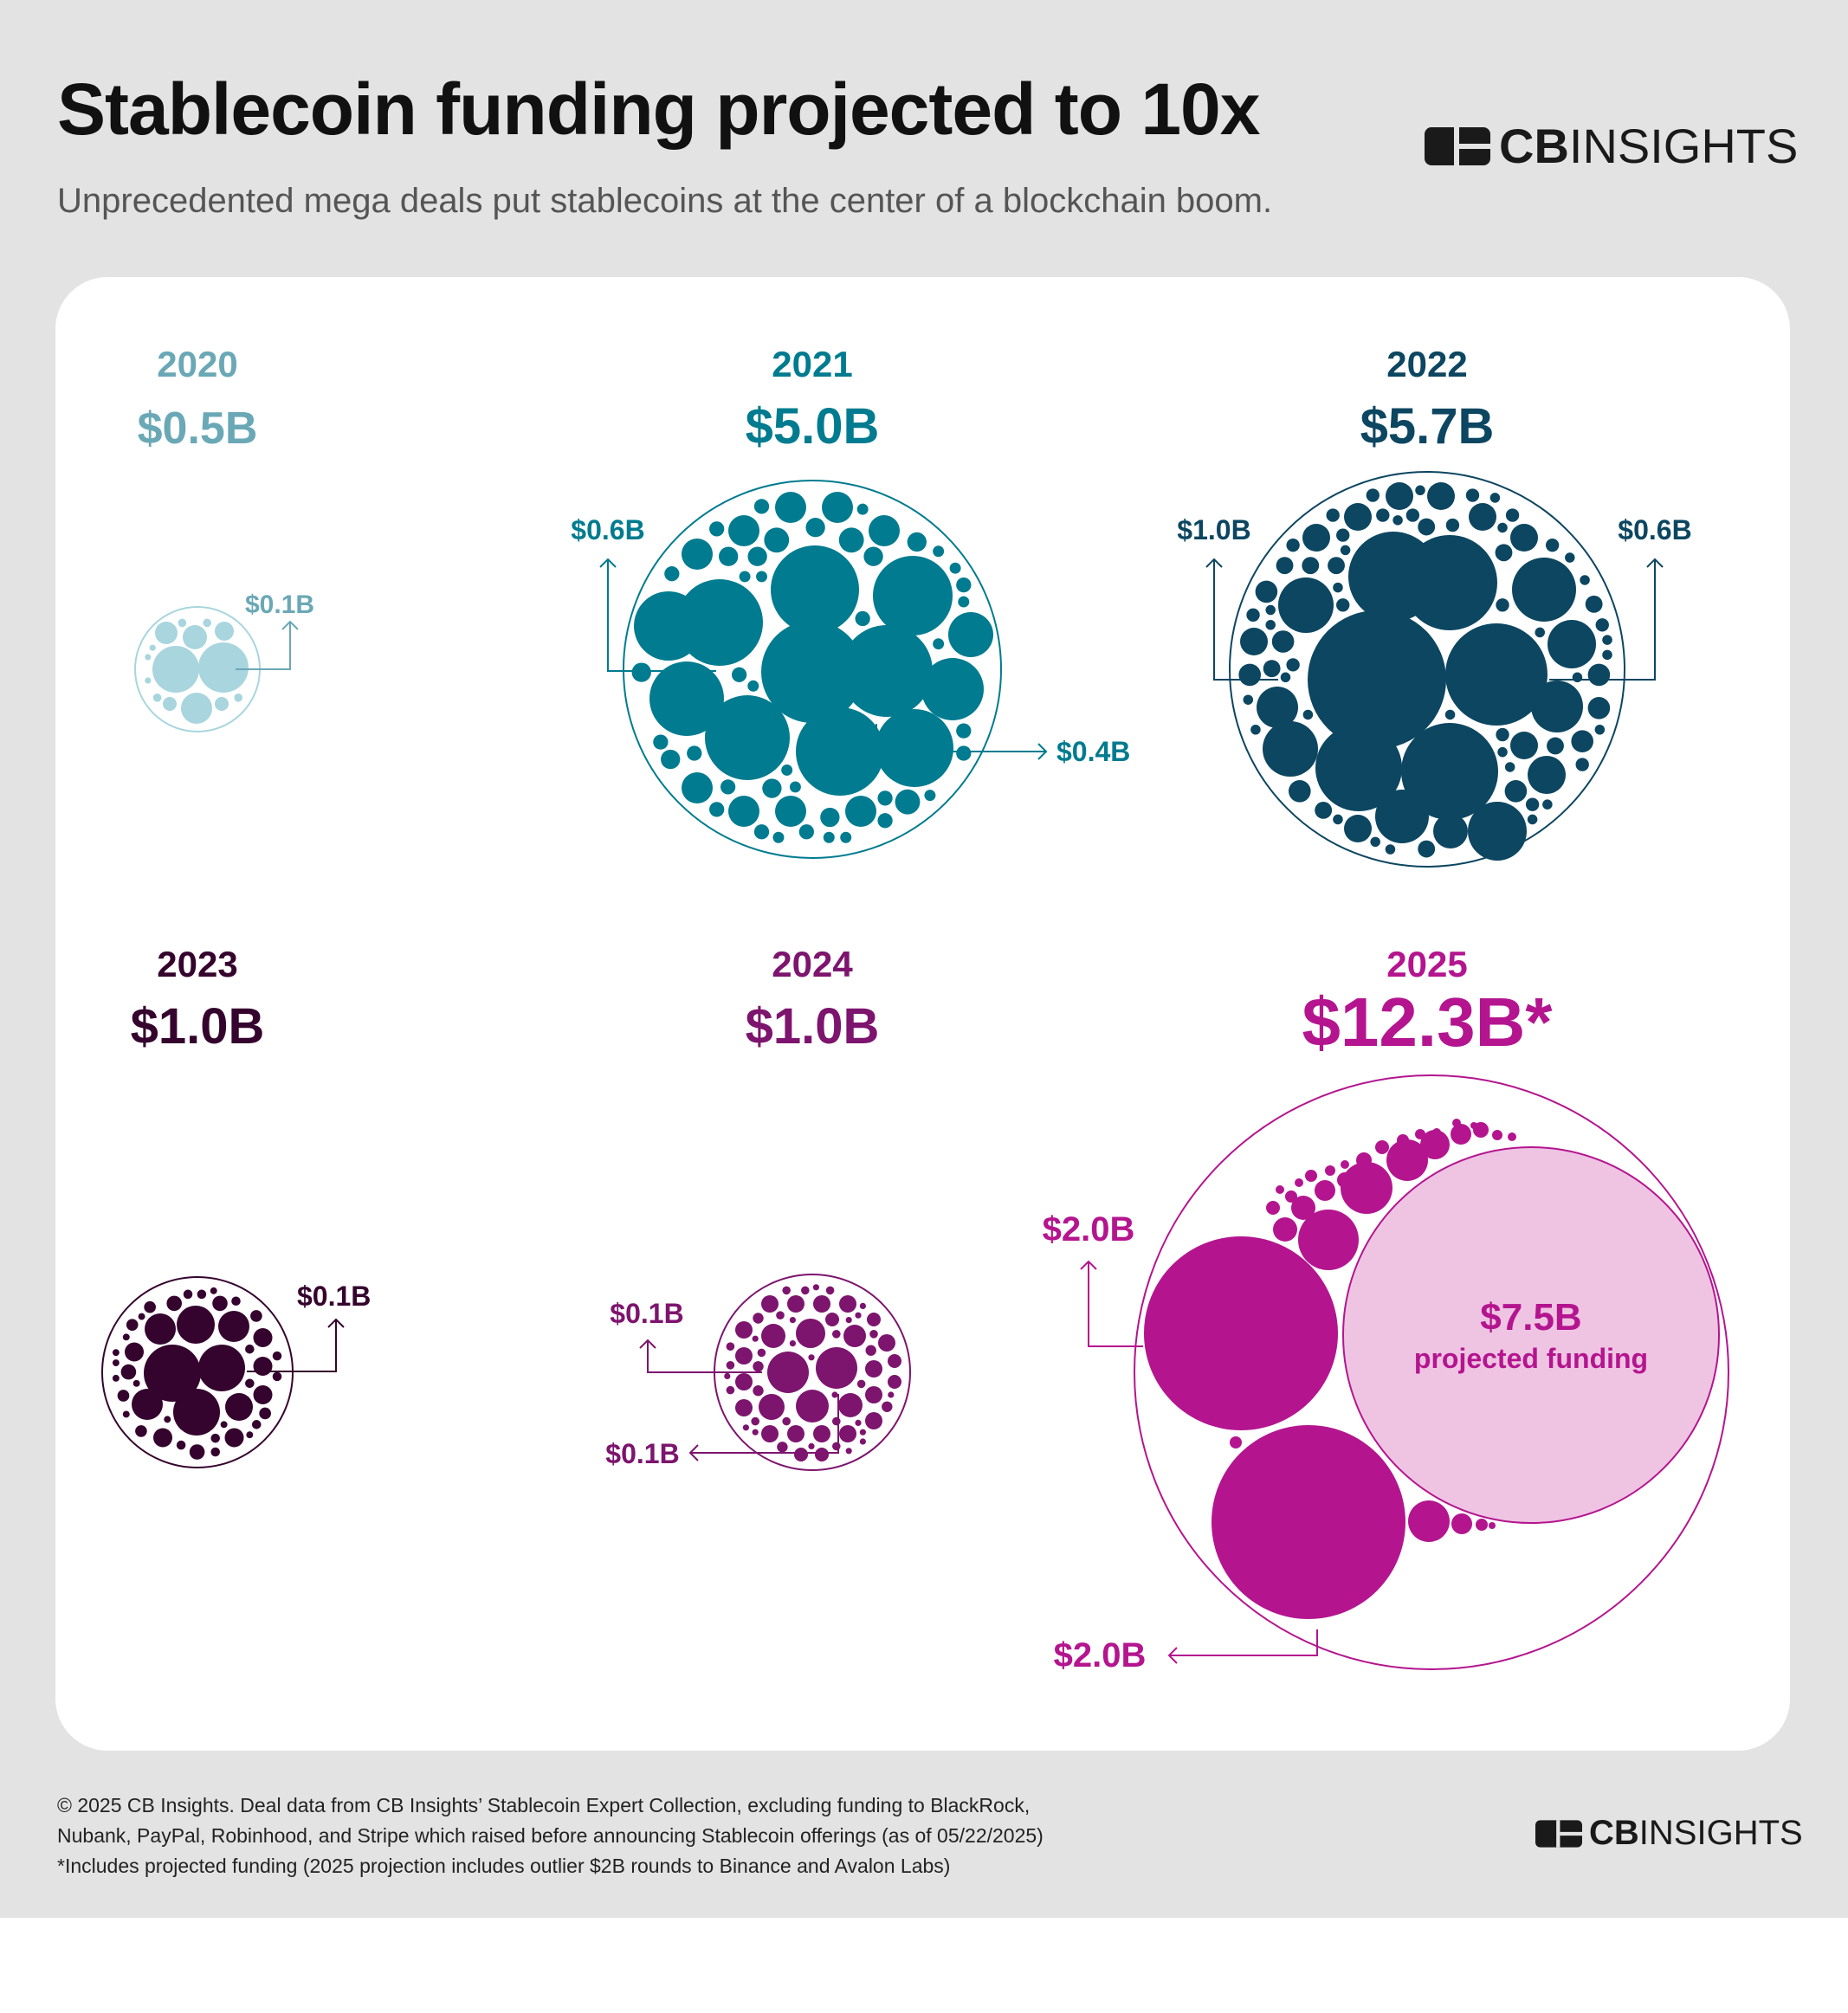 The height and width of the screenshot is (2013, 1848). I want to click on year-label: 2020, so click(197, 364).